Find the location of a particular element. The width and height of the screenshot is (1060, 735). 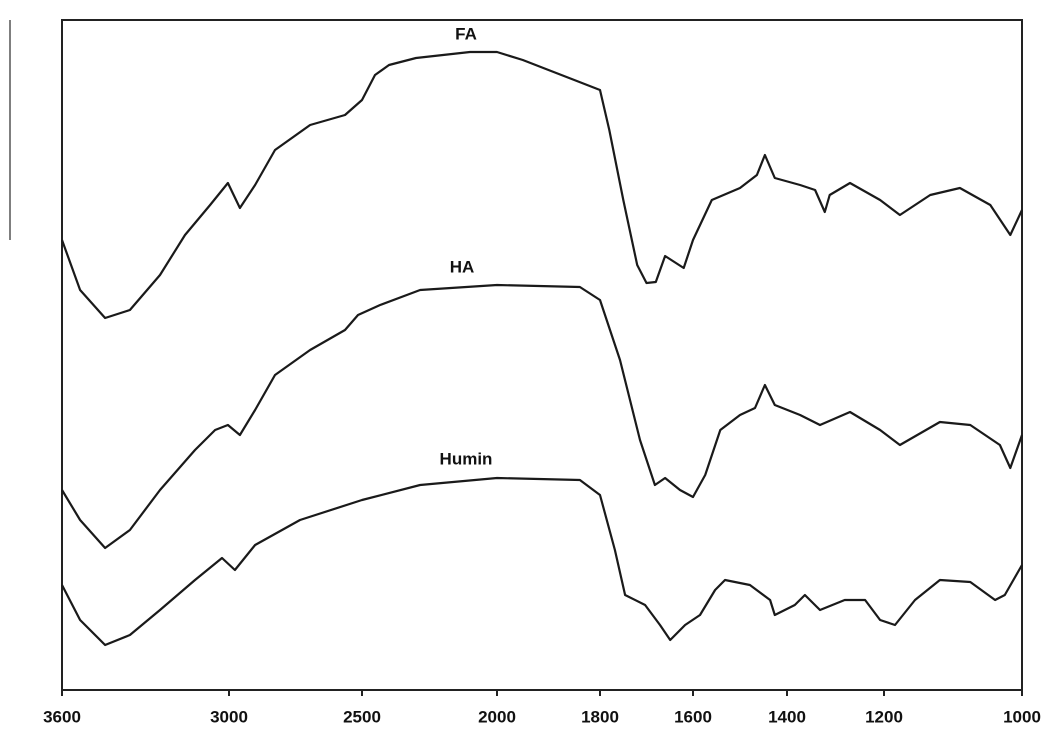

series-label: Humin is located at coordinates (466, 458).